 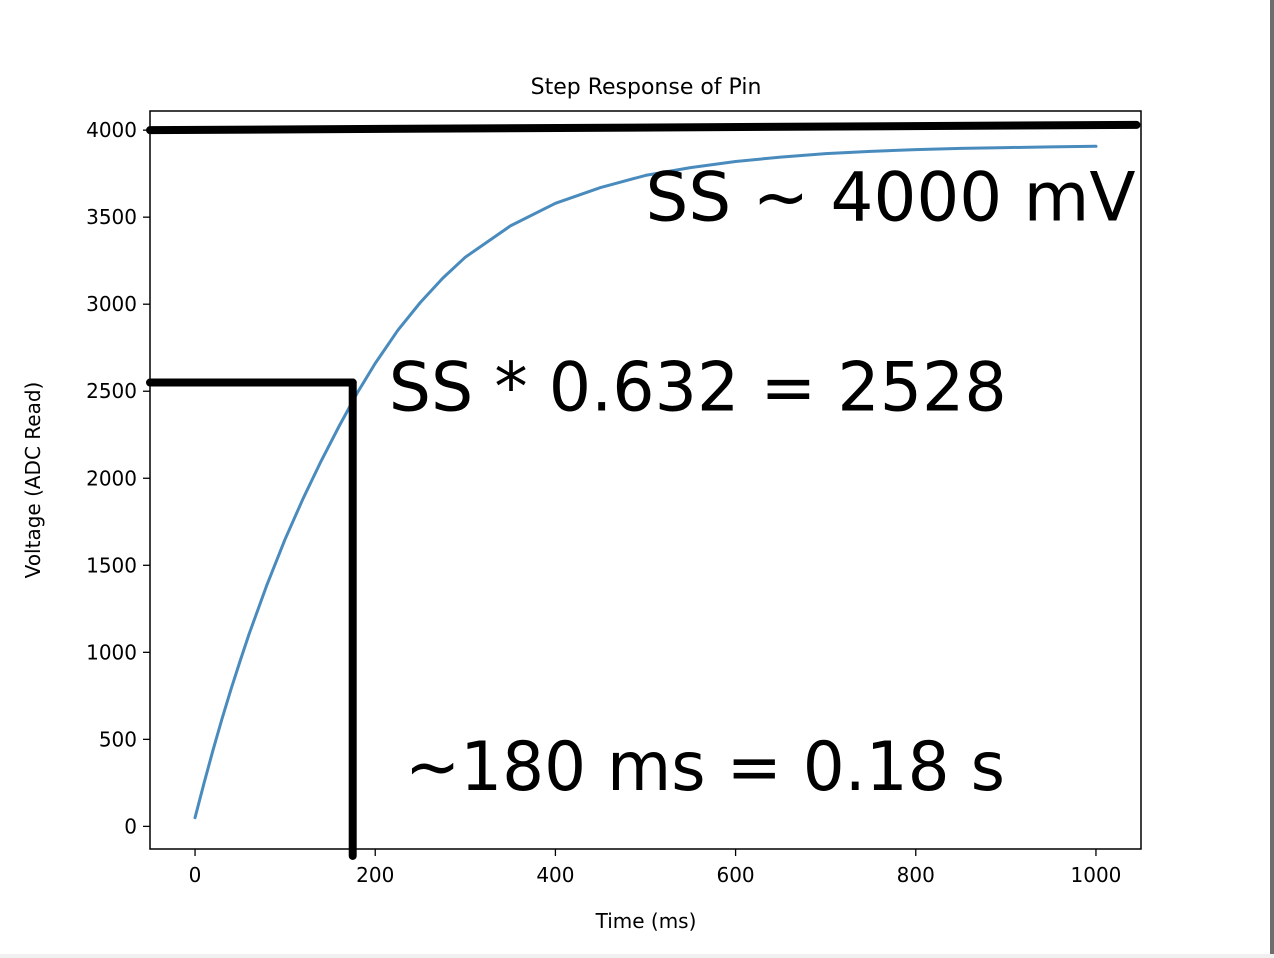 What do you see at coordinates (111, 130) in the screenshot?
I see `y-tick-label: 4000` at bounding box center [111, 130].